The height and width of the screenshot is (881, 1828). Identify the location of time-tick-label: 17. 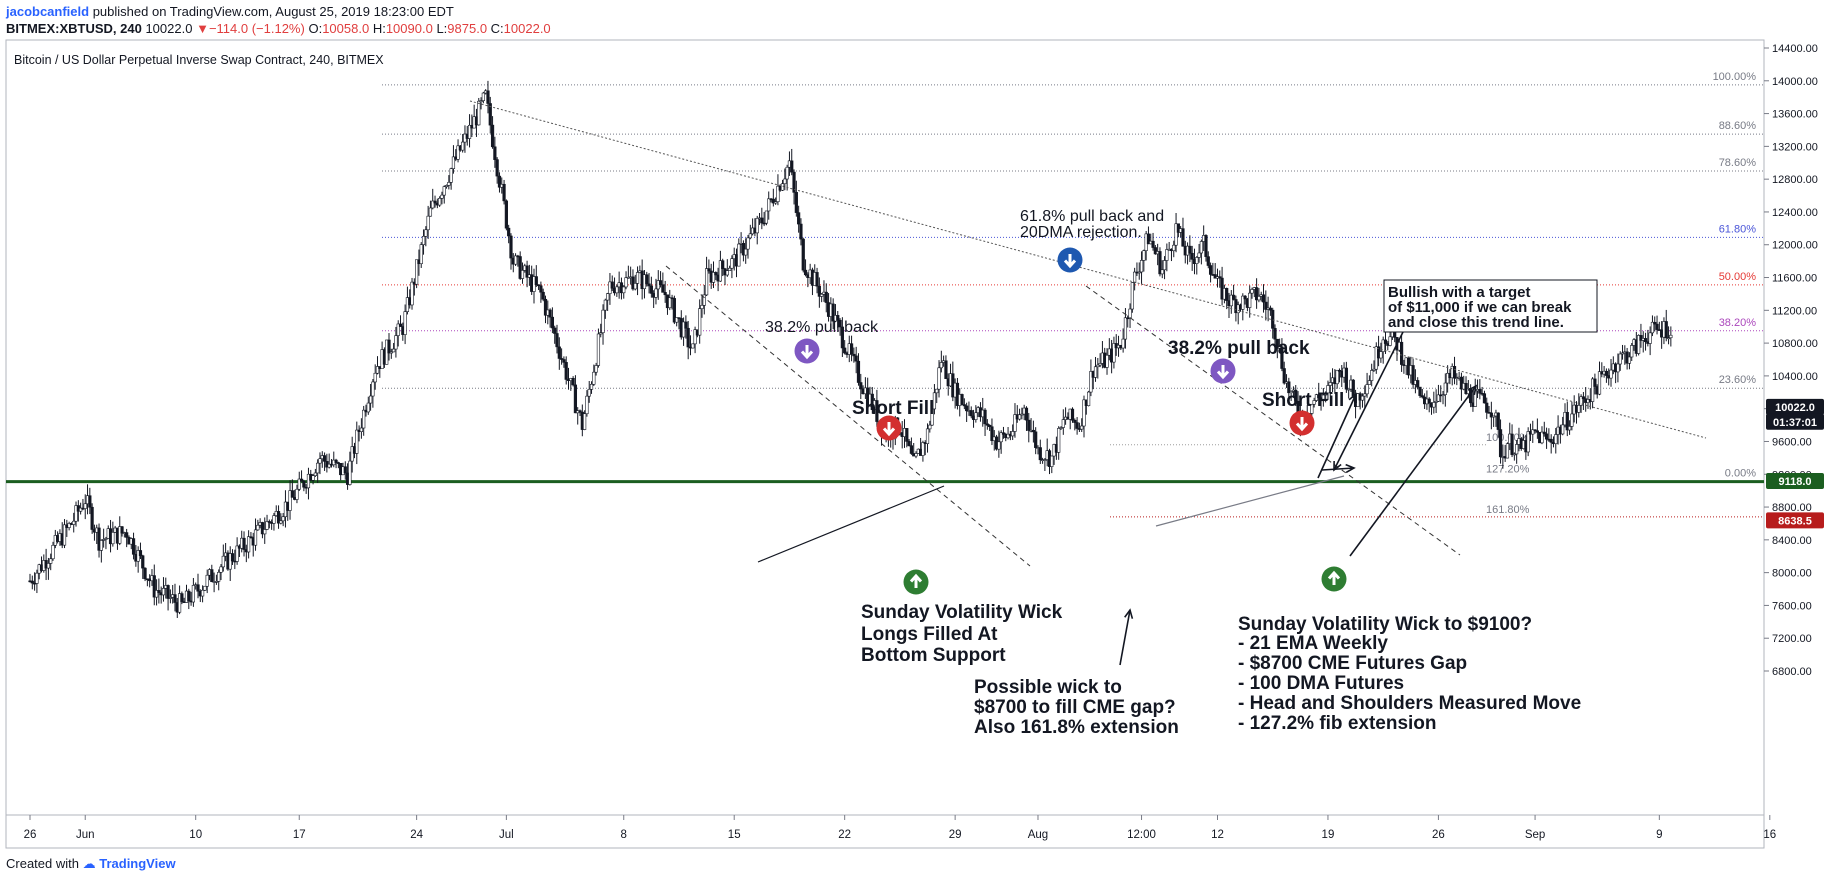
(299, 835).